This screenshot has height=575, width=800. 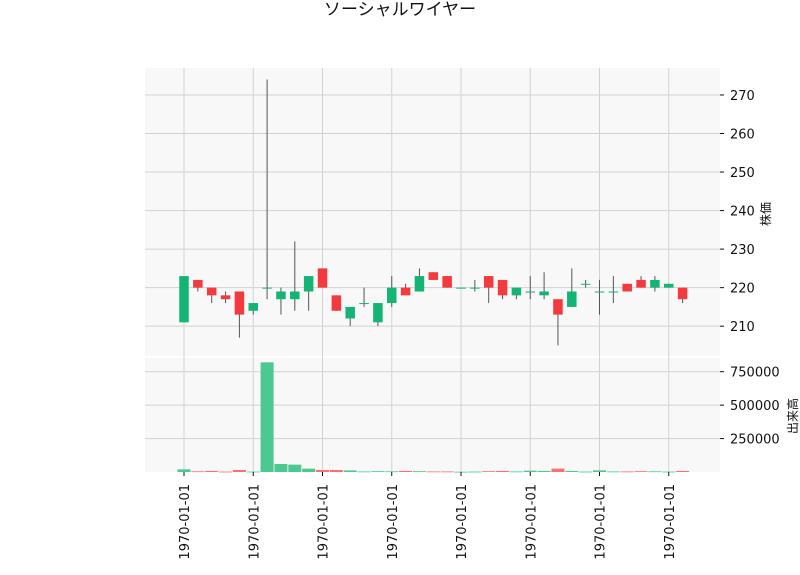 I want to click on price-axis-label: 株価, so click(x=765, y=214).